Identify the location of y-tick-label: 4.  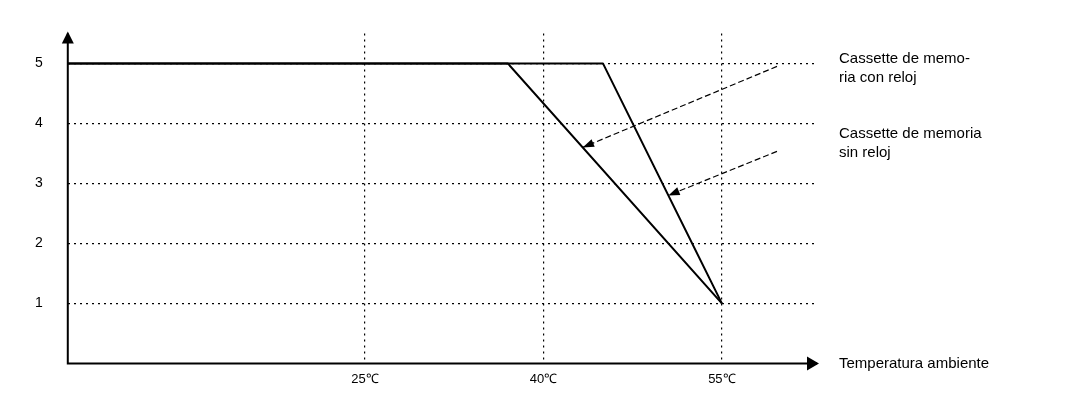
(38, 122).